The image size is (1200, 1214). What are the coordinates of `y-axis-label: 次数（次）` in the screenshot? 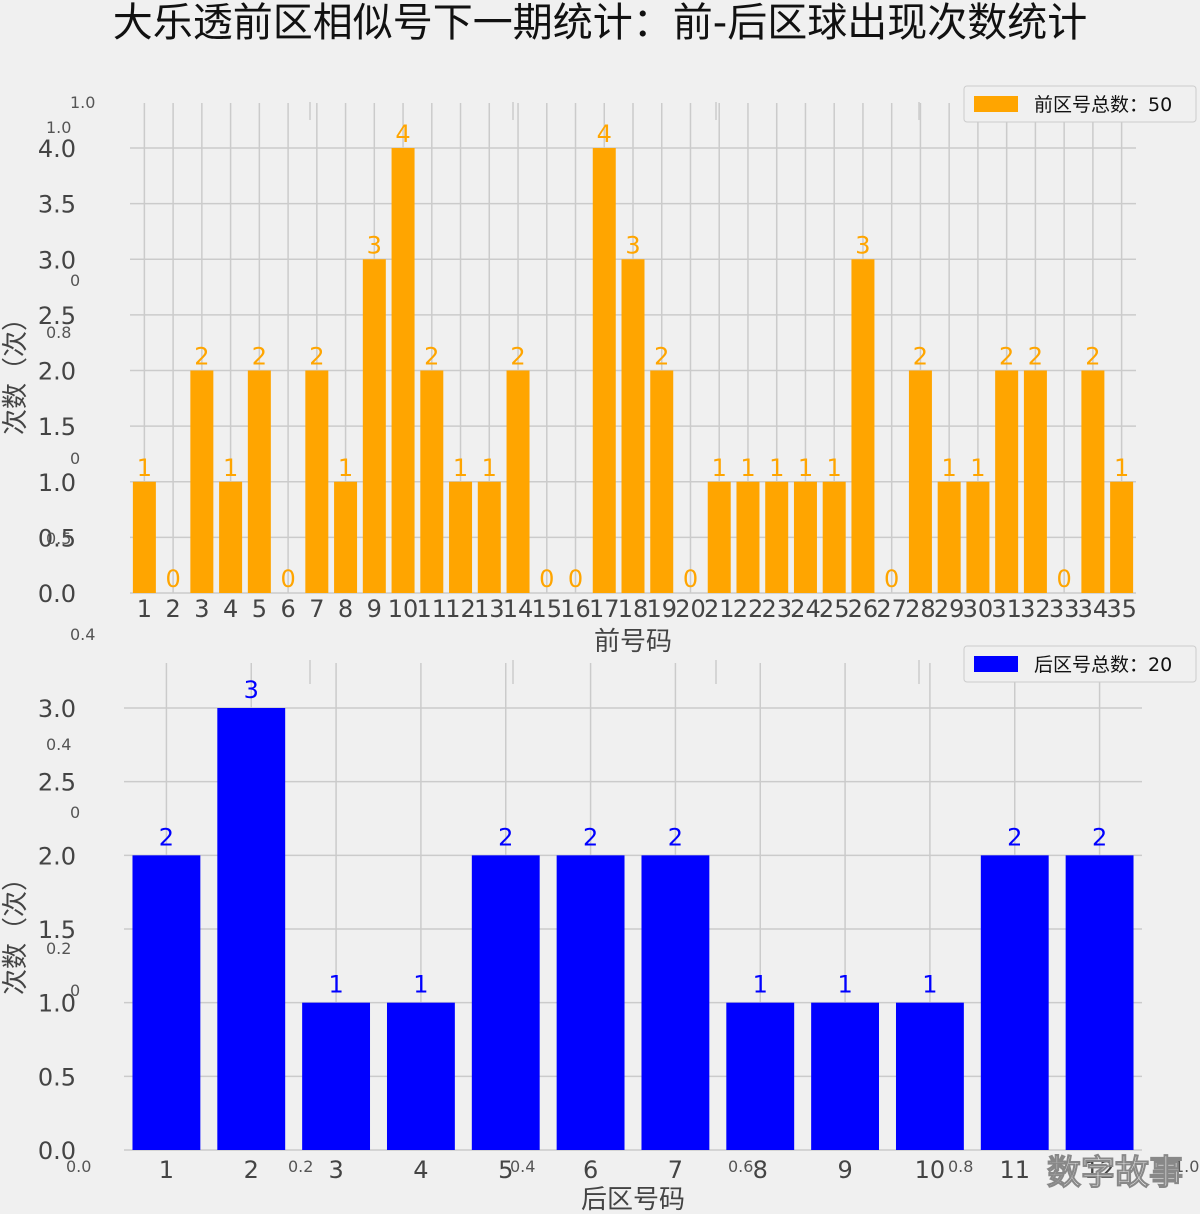 It's located at (16, 370).